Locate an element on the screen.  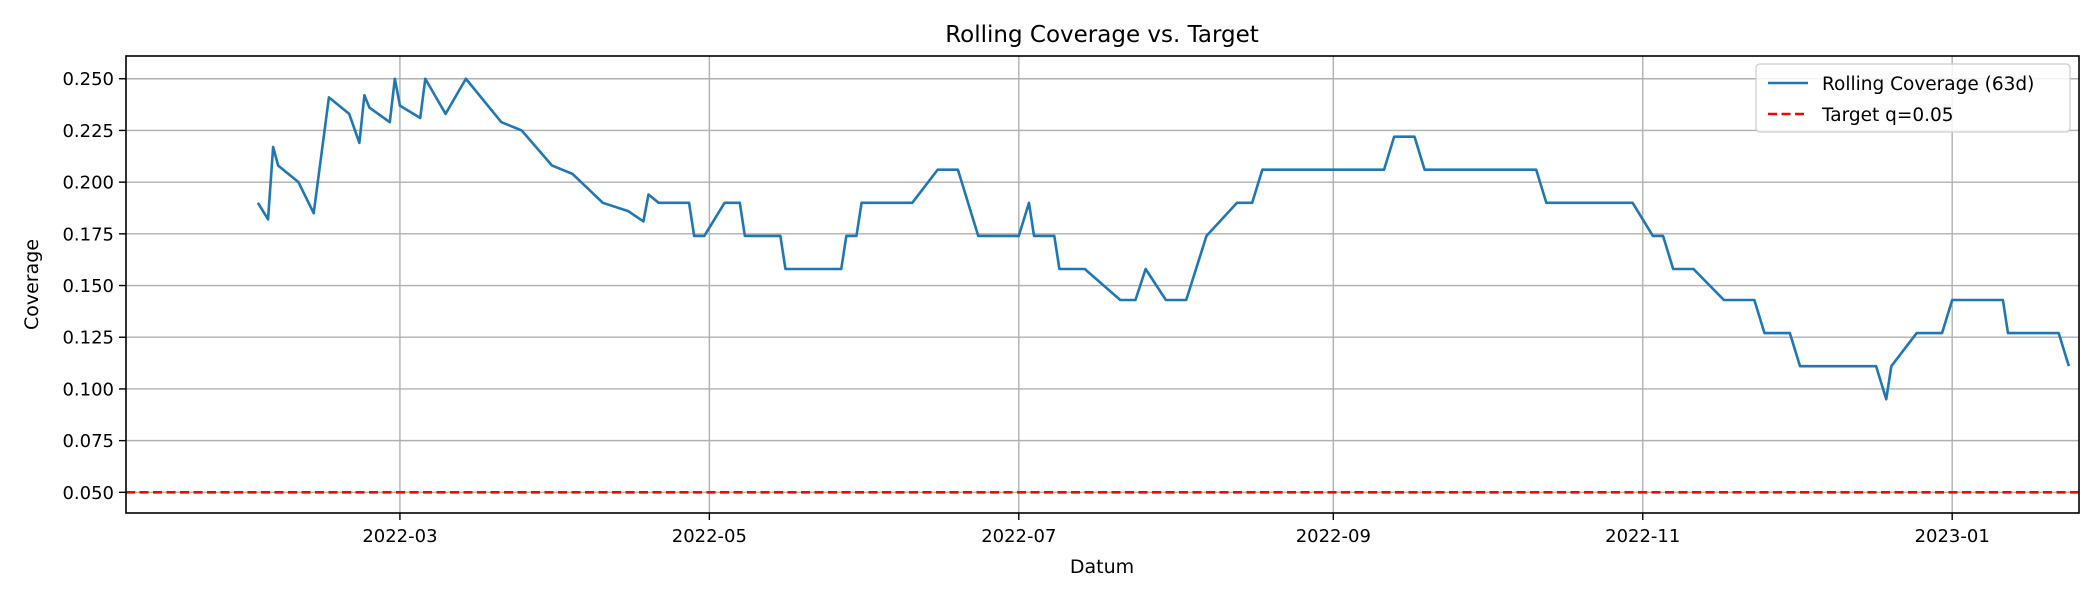
x-tick-label: 2023-01 is located at coordinates (1952, 536).